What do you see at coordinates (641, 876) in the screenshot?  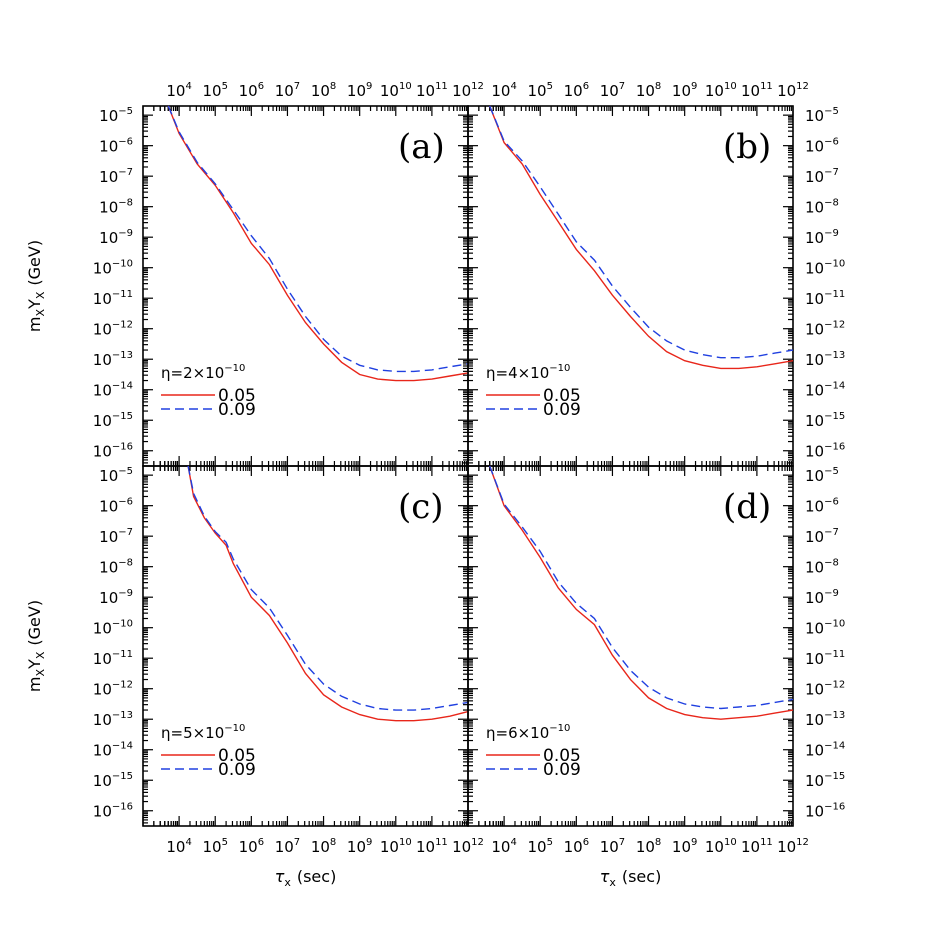 I see `x-axis-unit: (sec)` at bounding box center [641, 876].